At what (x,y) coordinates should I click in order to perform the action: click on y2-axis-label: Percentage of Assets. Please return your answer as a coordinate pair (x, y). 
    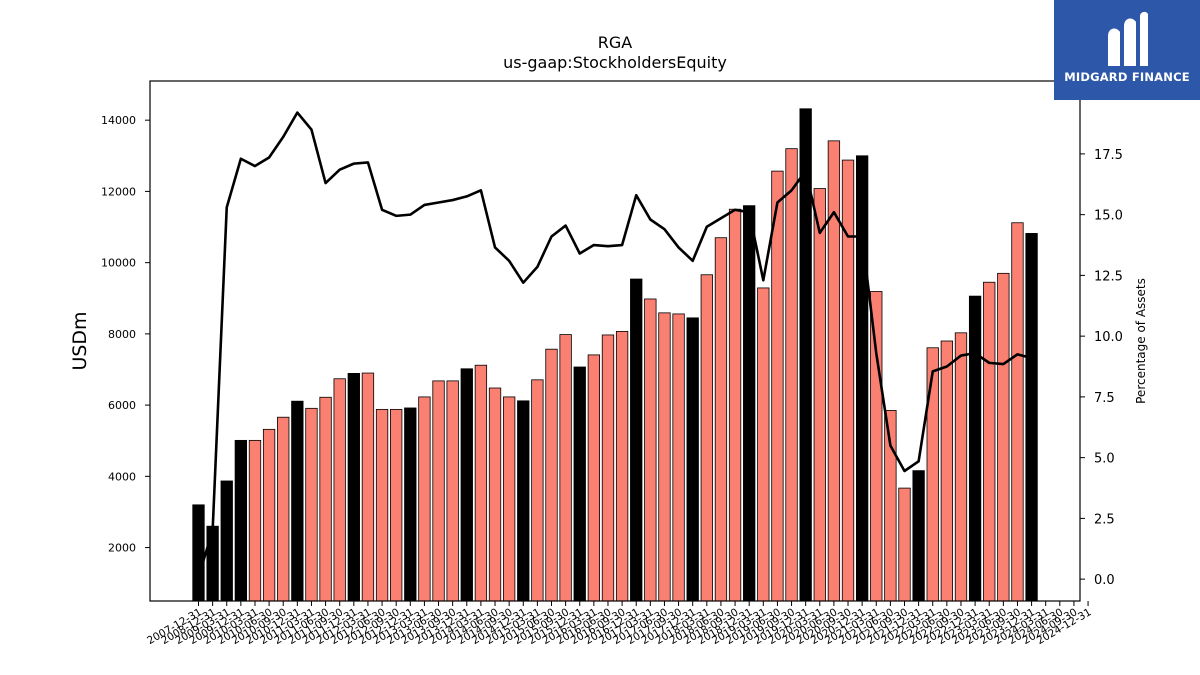
    Looking at the image, I should click on (1141, 341).